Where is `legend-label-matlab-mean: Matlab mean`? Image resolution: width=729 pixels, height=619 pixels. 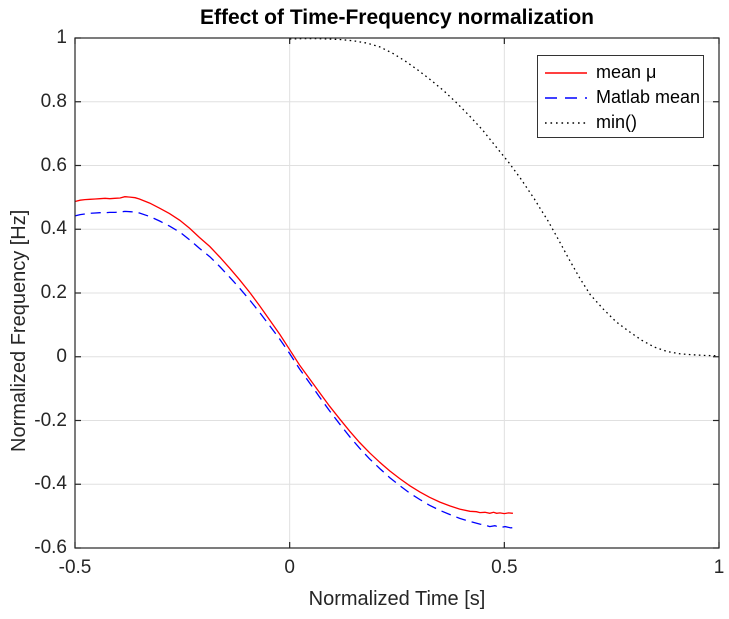 legend-label-matlab-mean: Matlab mean is located at coordinates (648, 97).